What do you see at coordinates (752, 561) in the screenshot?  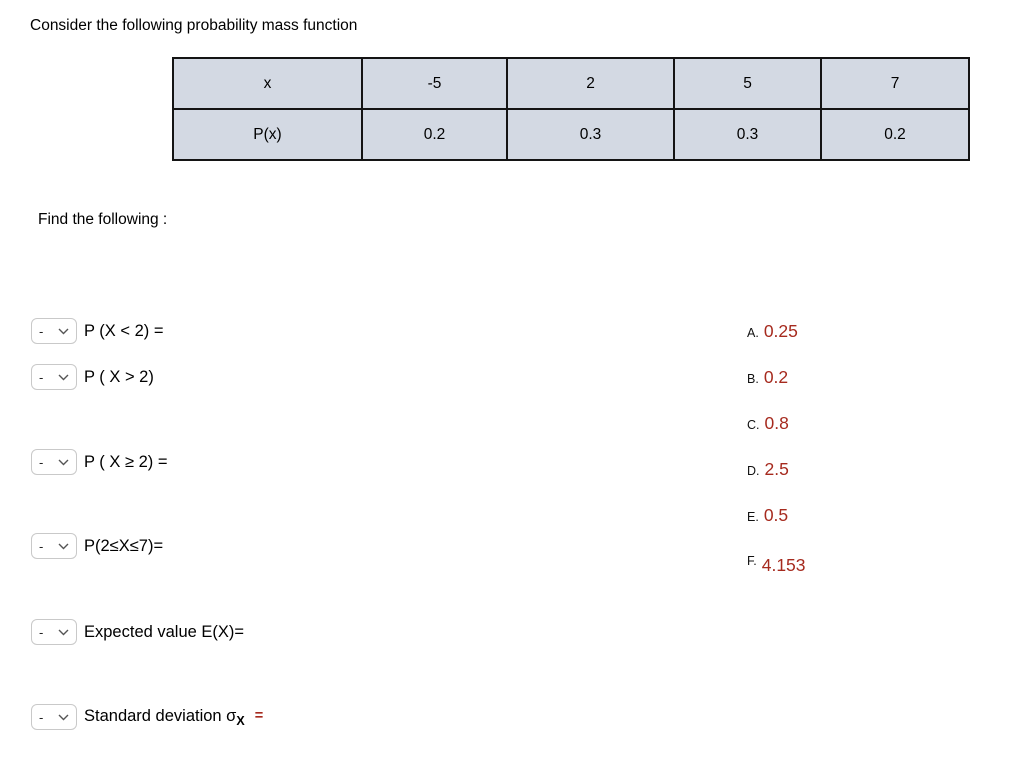 I see `option-letter: F.` at bounding box center [752, 561].